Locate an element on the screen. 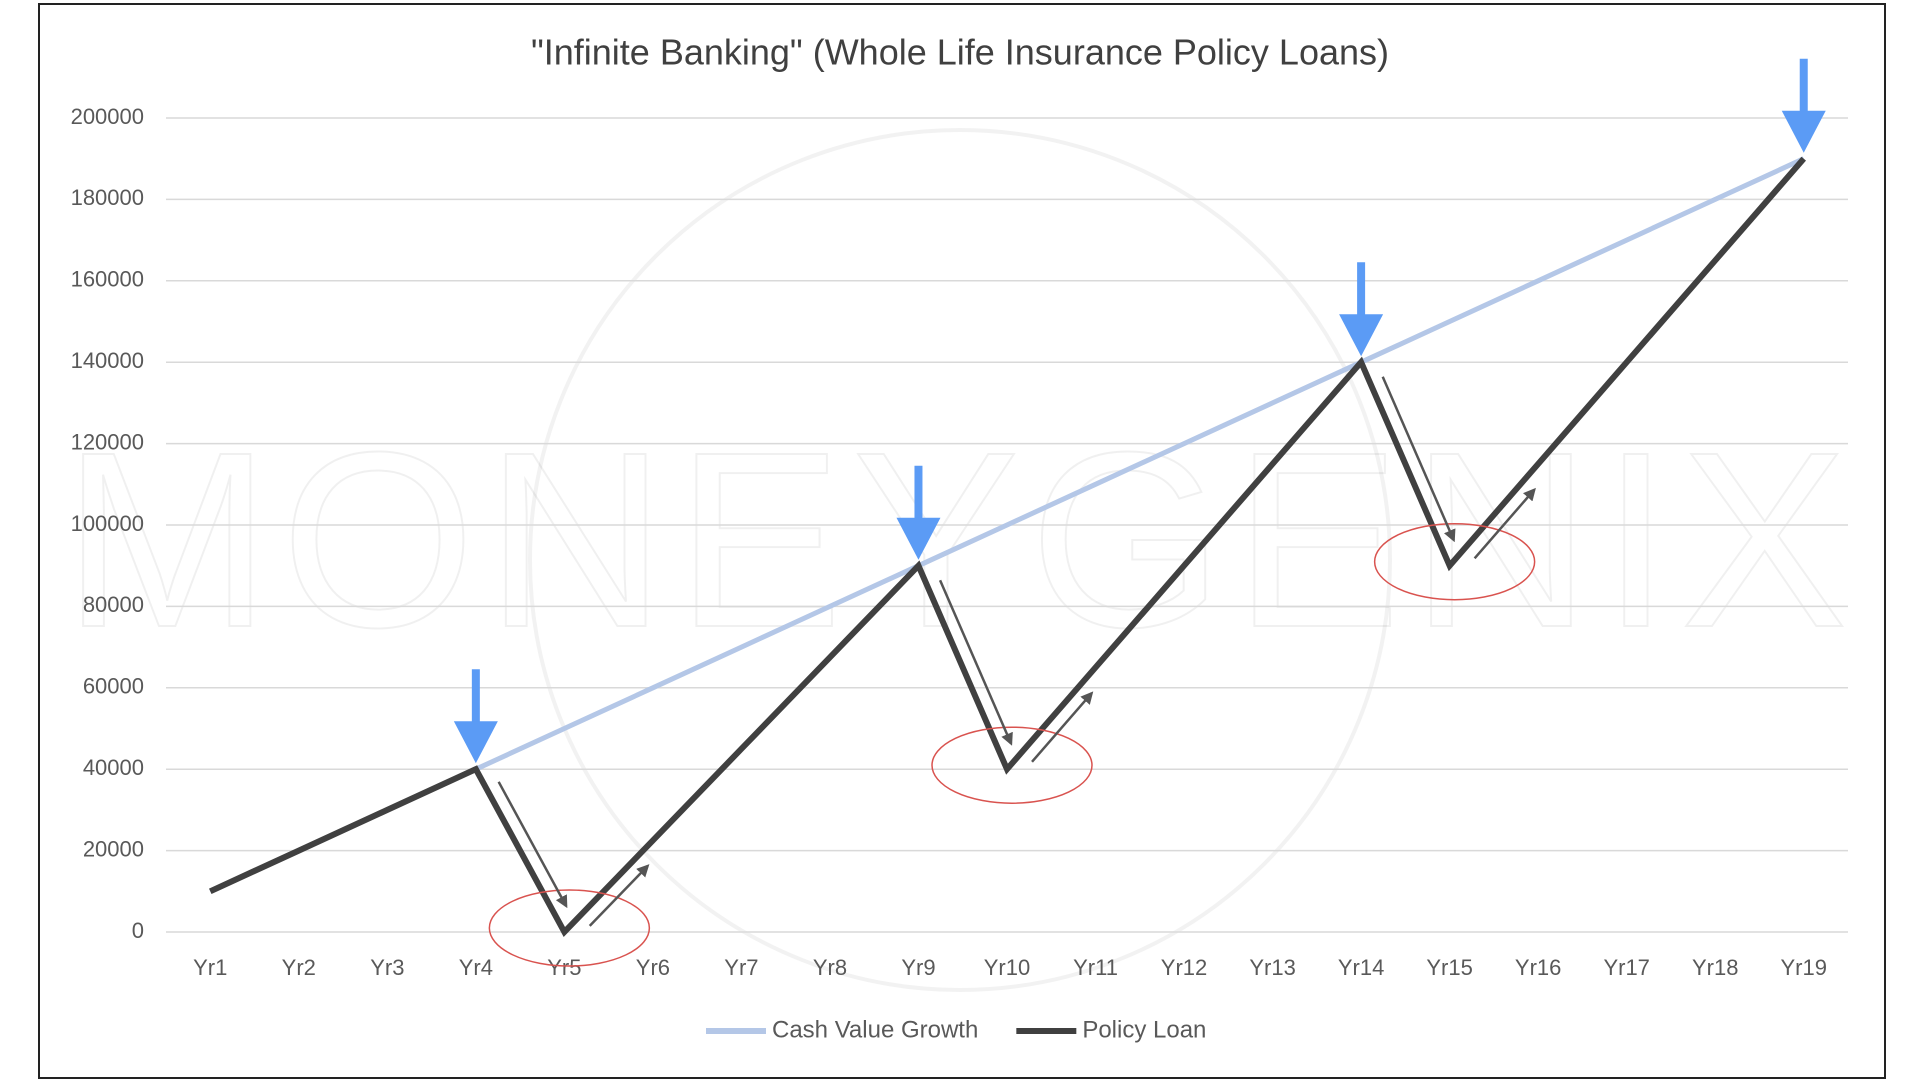 This screenshot has width=1920, height=1080. legend-label: Policy Loan is located at coordinates (1144, 1029).